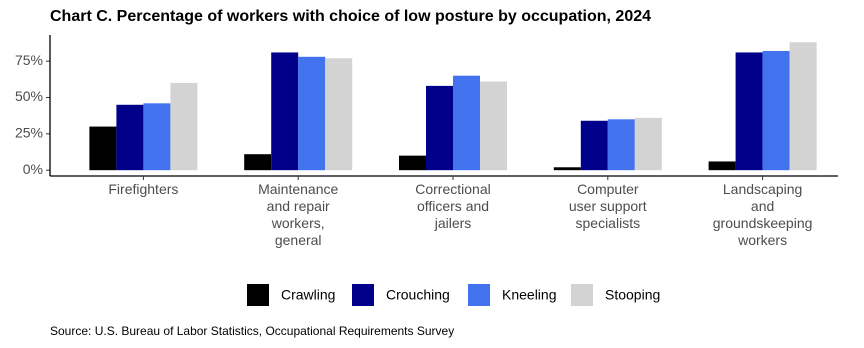 Image resolution: width=864 pixels, height=348 pixels. Describe the element at coordinates (632, 295) in the screenshot. I see `legend-label: Stooping` at that location.